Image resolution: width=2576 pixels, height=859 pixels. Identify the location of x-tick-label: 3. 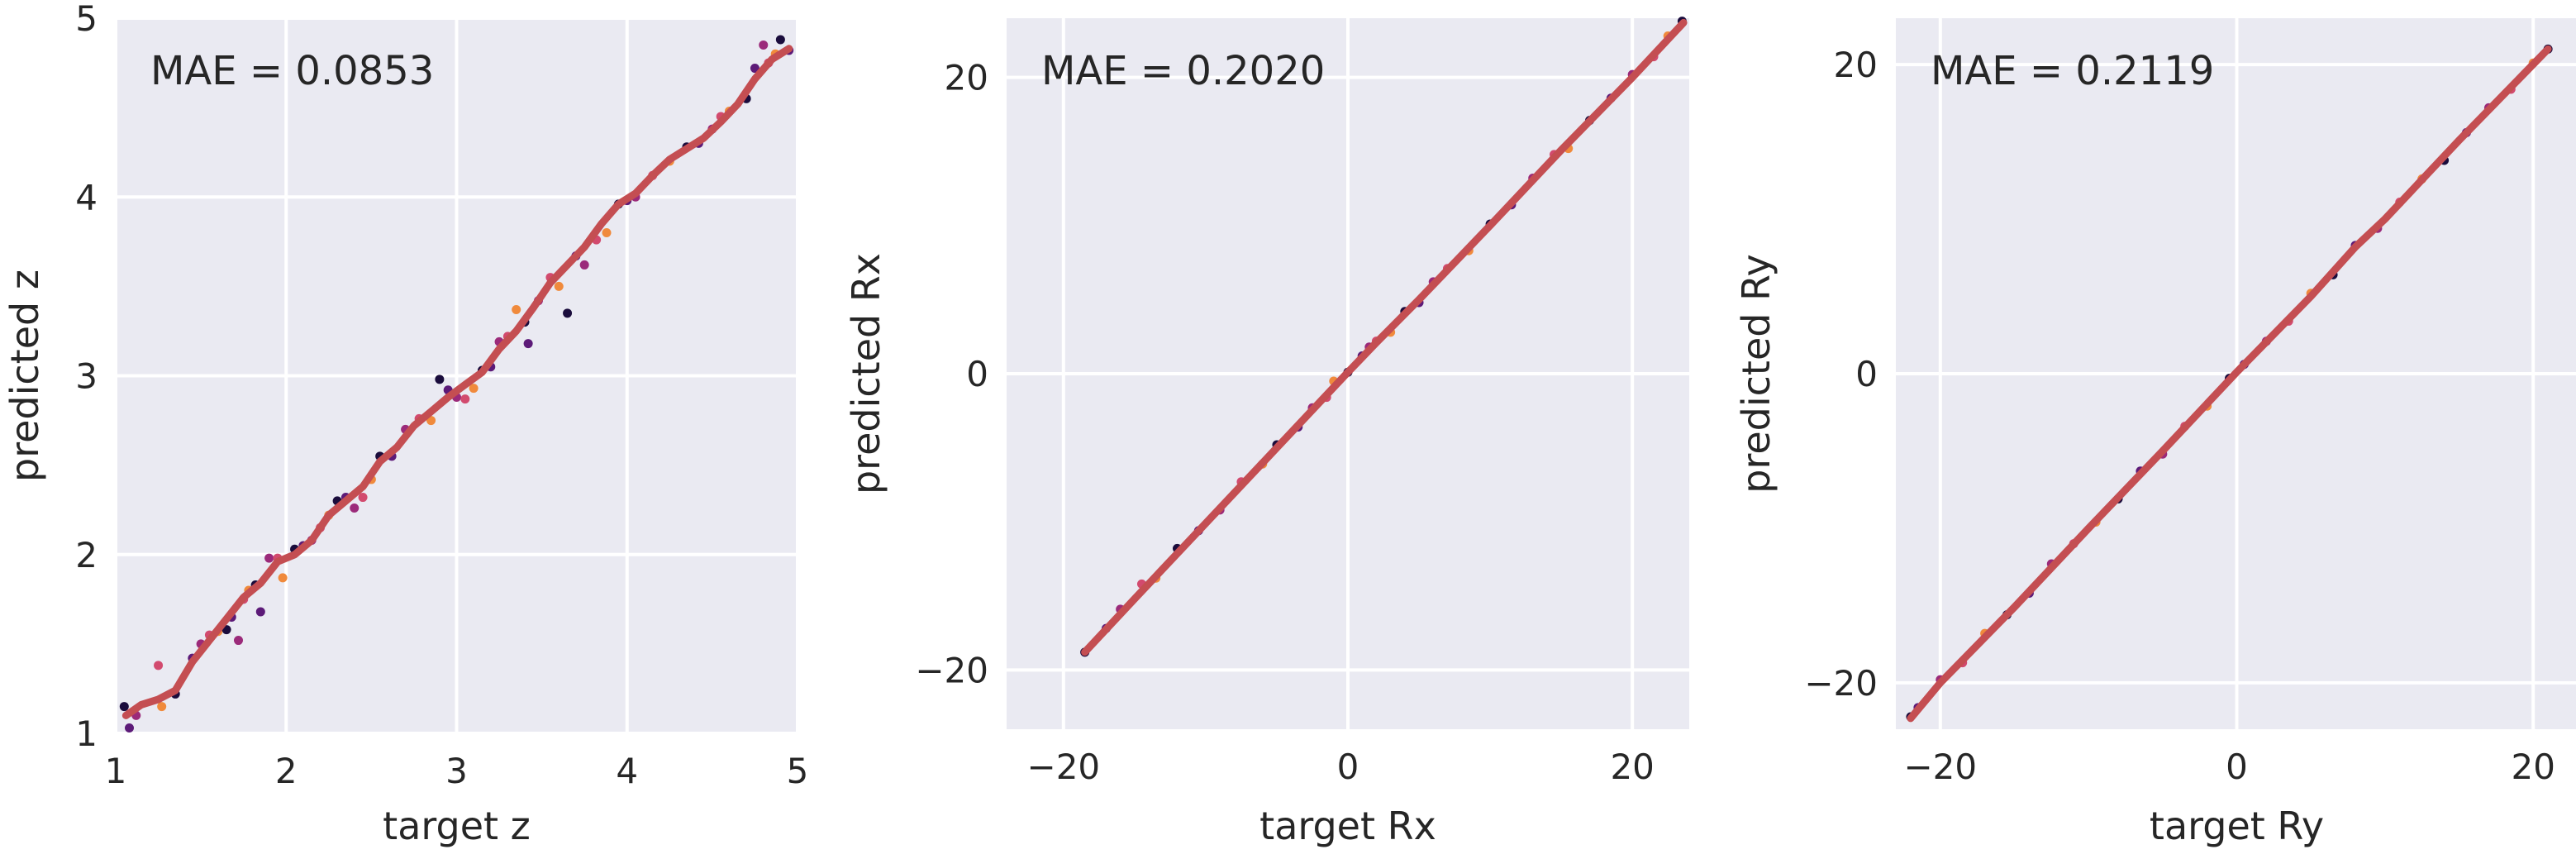
(456, 771).